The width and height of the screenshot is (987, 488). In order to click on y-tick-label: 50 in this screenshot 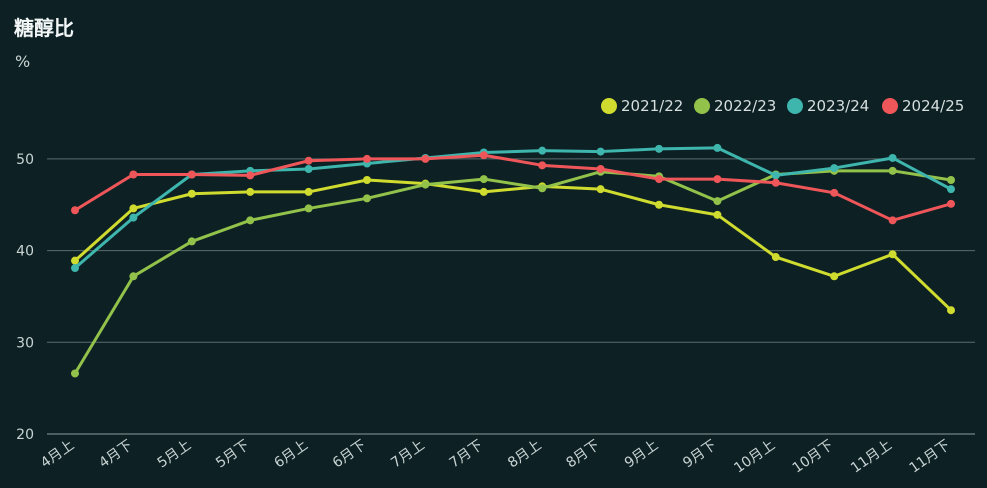, I will do `click(25, 160)`.